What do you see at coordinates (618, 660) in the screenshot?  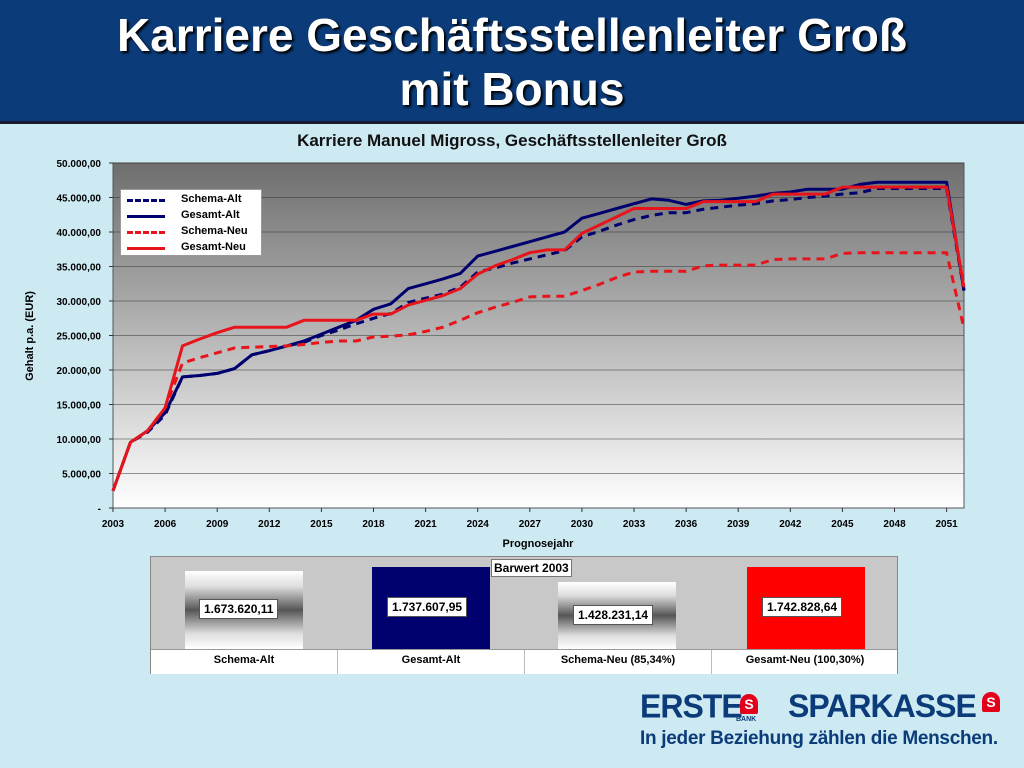 I see `category-label: Schema-Neu (85,34%)` at bounding box center [618, 660].